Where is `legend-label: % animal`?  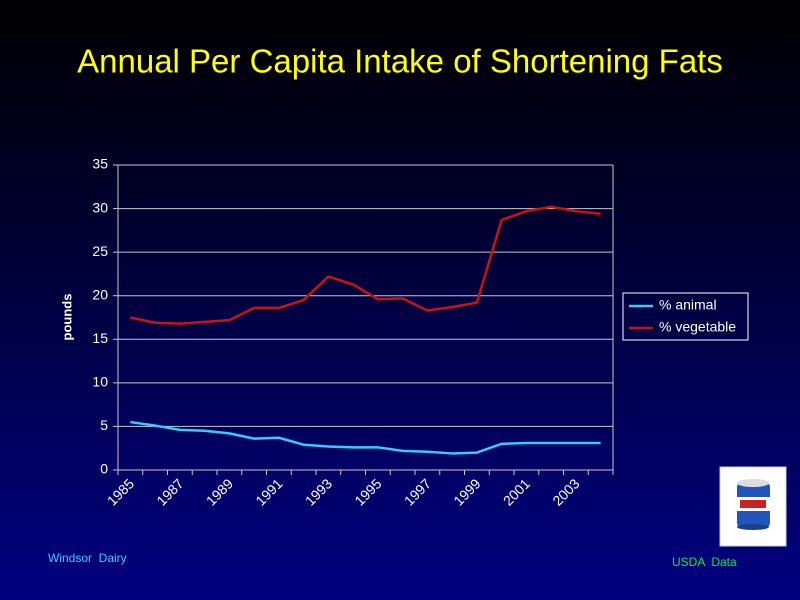 legend-label: % animal is located at coordinates (688, 305).